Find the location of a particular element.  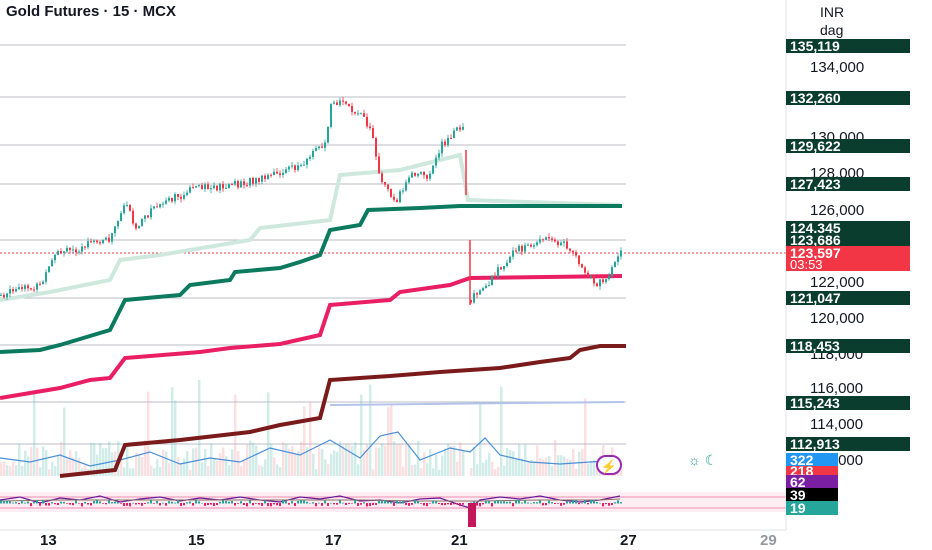

theme-toggle: ☼ ☾ is located at coordinates (702, 460).